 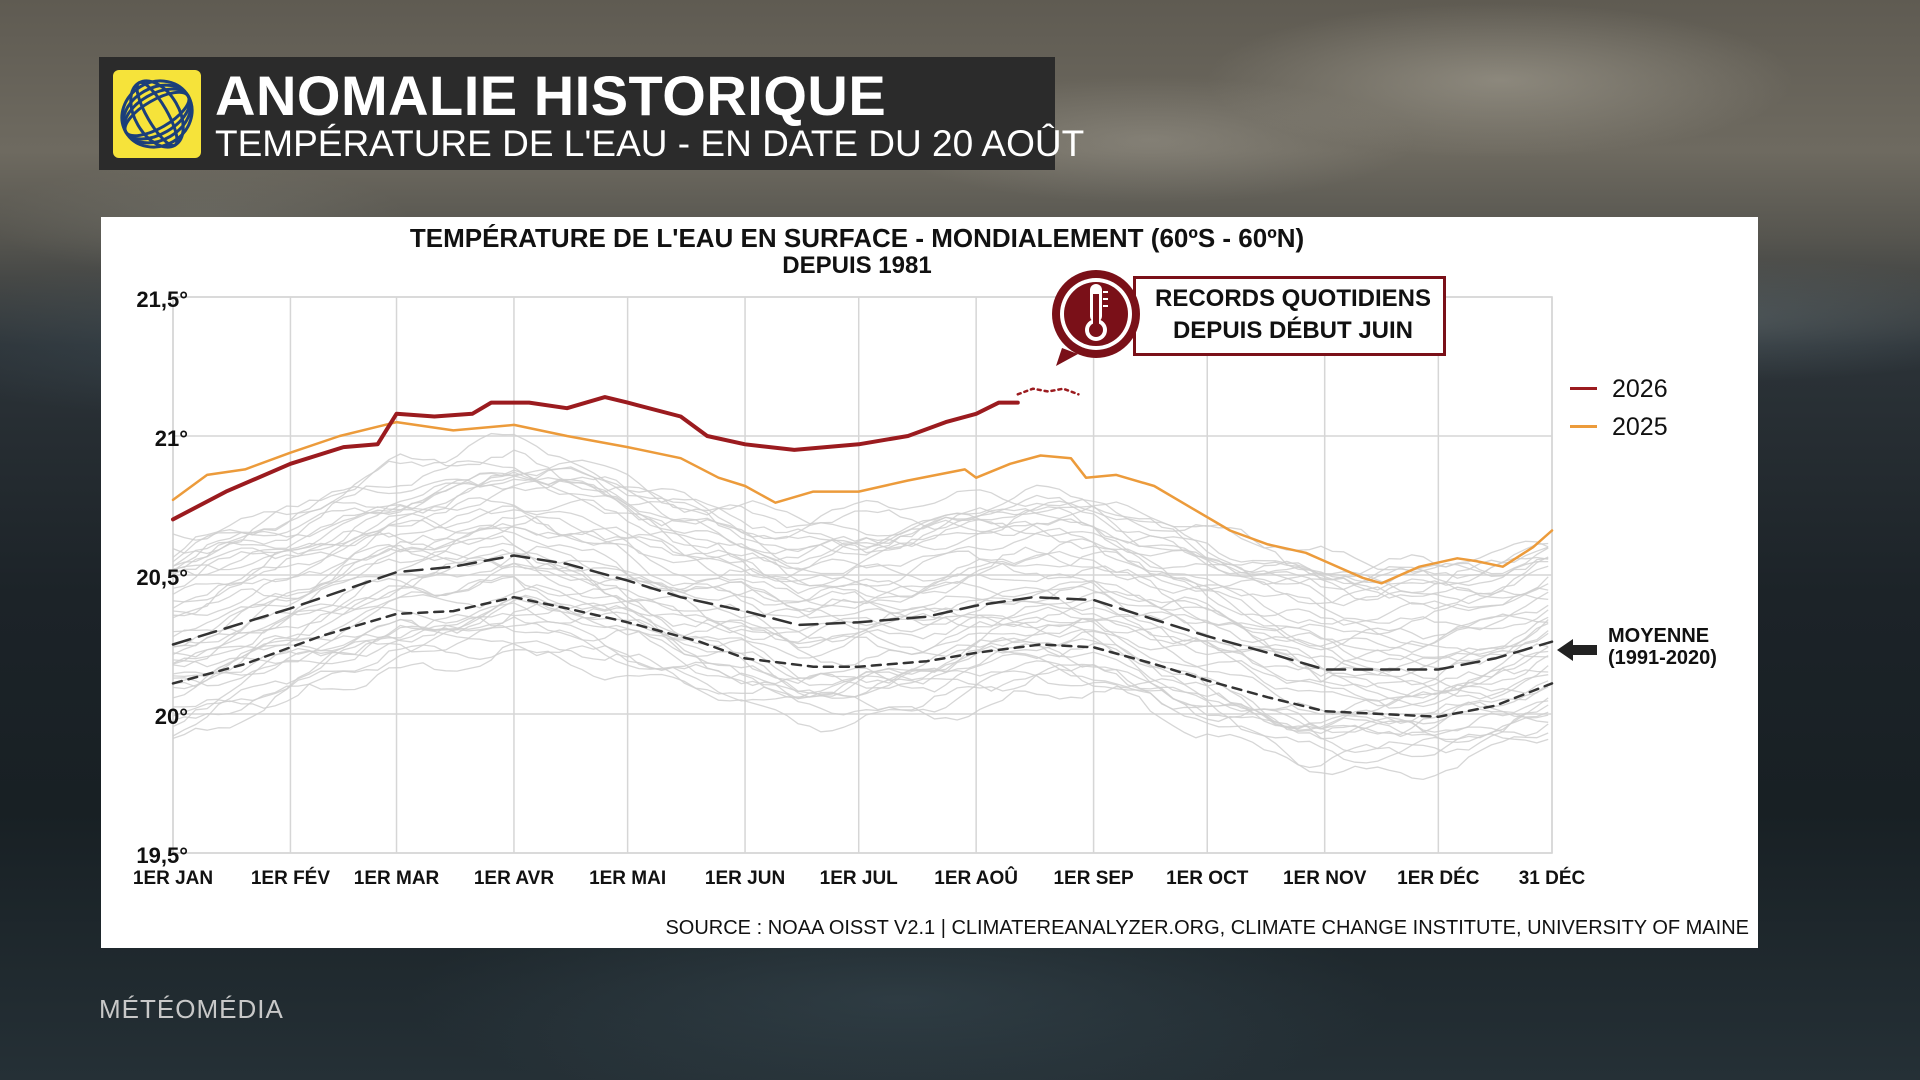 I want to click on x-tick-label: 1ER JUN, so click(x=745, y=878).